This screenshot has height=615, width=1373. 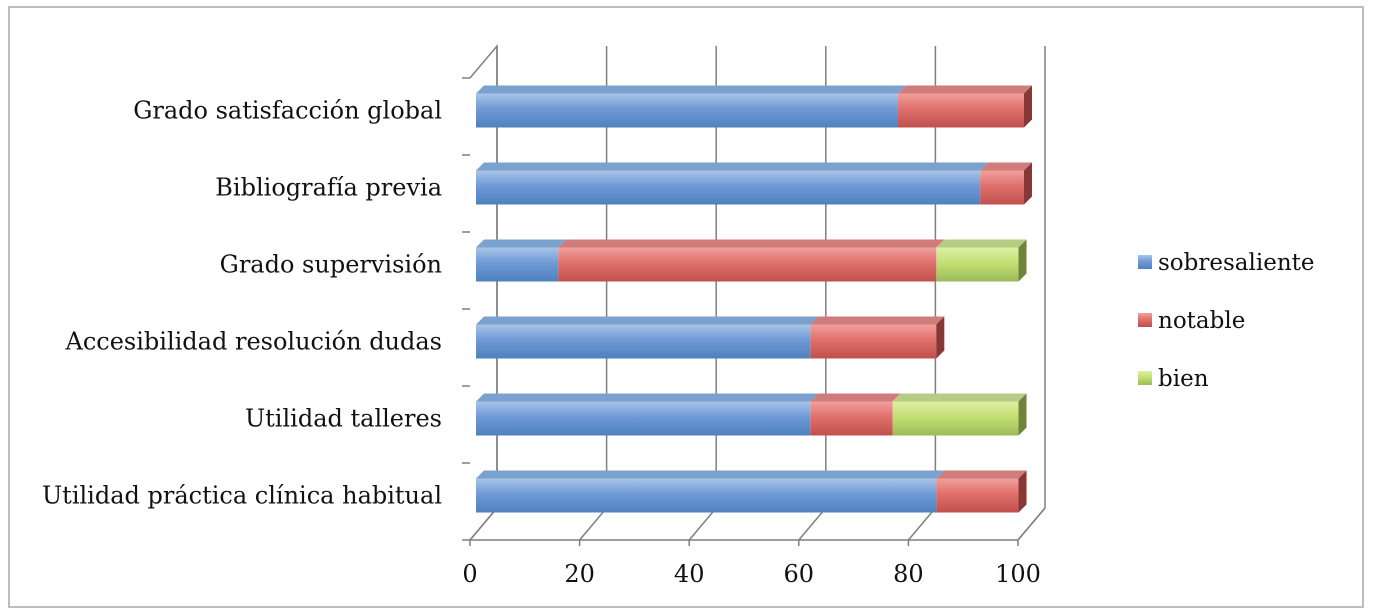 I want to click on x-tick-label: 40, so click(x=689, y=574).